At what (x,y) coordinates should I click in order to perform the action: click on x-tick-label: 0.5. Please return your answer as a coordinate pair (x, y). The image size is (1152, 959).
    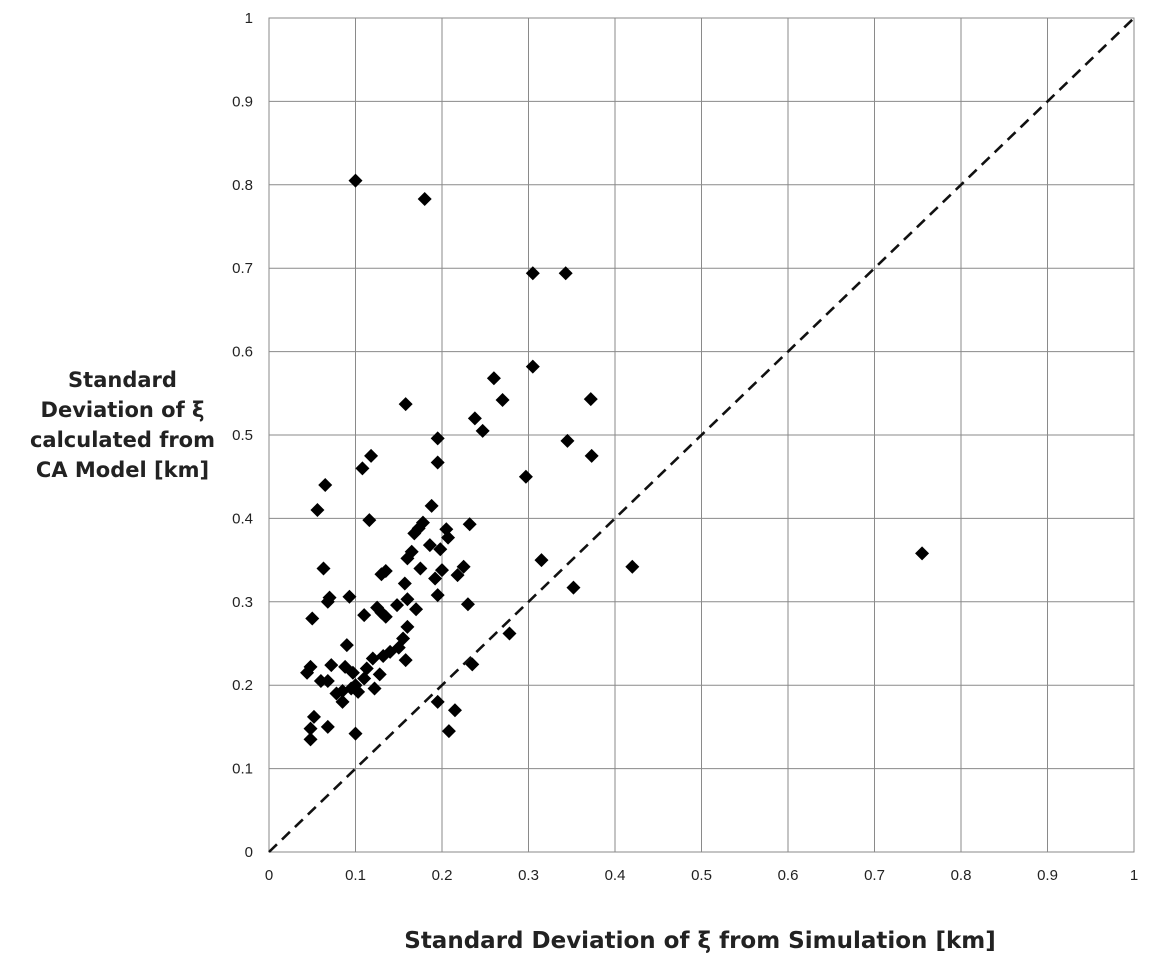
    Looking at the image, I should click on (701, 875).